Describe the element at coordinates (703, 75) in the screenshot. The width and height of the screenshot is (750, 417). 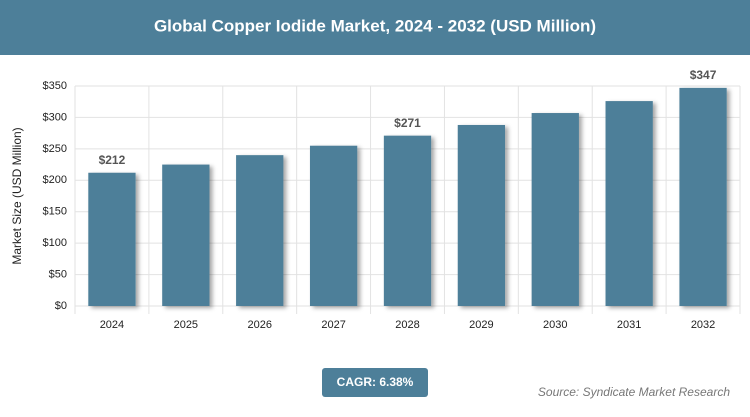
I see `value-label: $347` at that location.